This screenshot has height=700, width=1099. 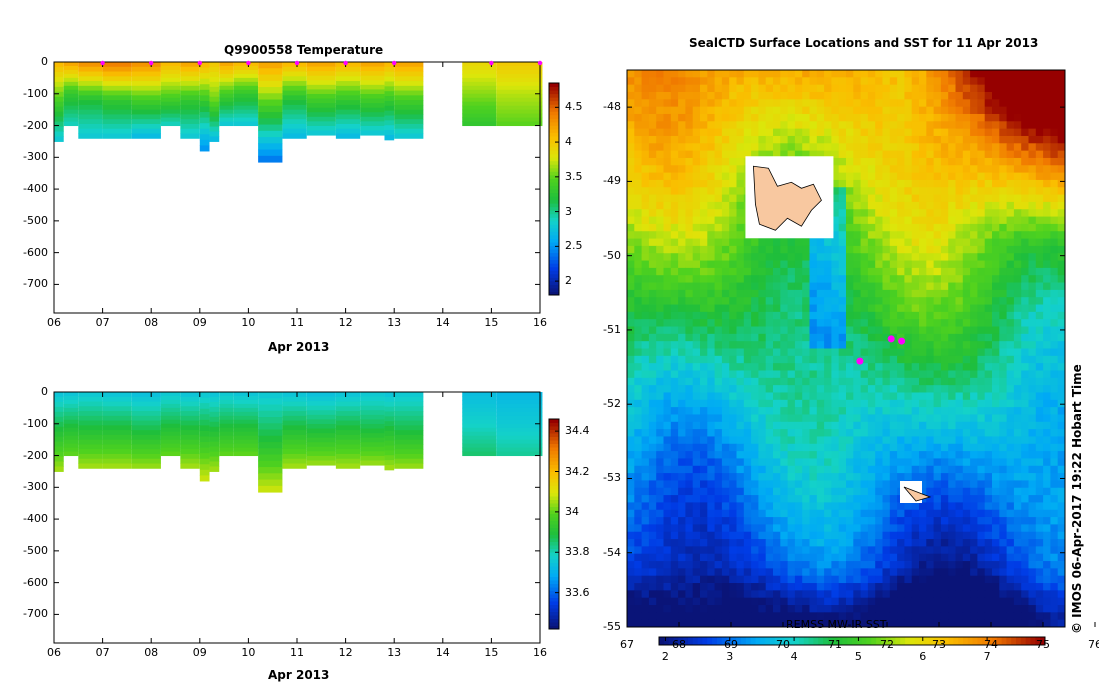 I want to click on salinity-profile, so click(x=59, y=432).